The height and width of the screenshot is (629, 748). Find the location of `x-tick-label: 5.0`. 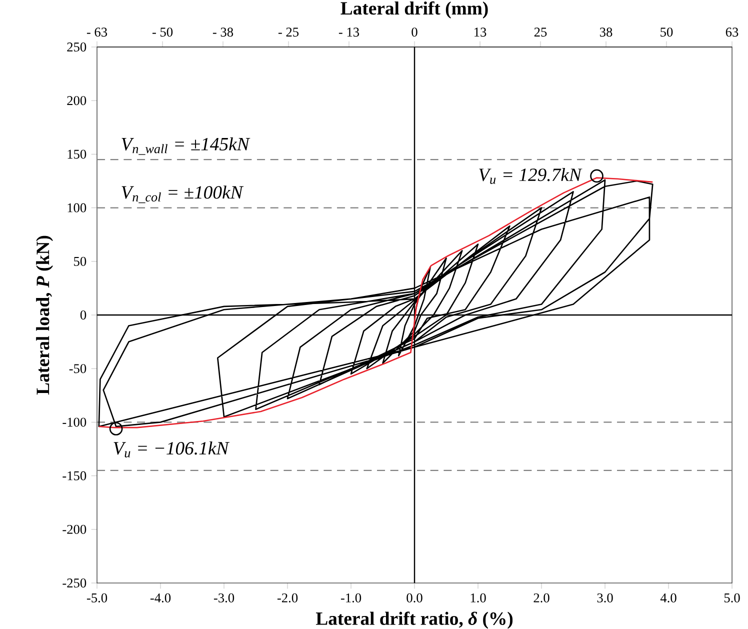

x-tick-label: 5.0 is located at coordinates (732, 597).